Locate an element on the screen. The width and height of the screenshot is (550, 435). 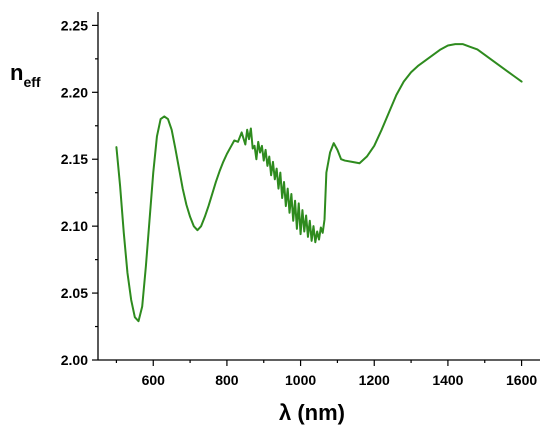
x-tick-label: 600 is located at coordinates (154, 380).